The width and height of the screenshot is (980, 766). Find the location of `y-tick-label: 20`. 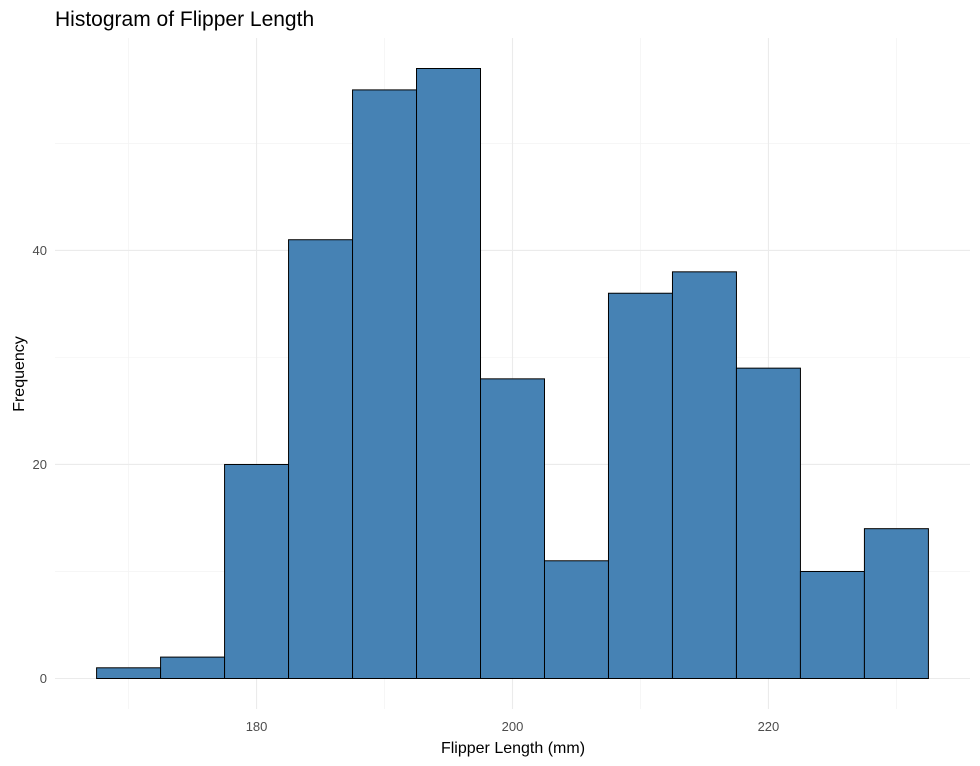

y-tick-label: 20 is located at coordinates (40, 464).